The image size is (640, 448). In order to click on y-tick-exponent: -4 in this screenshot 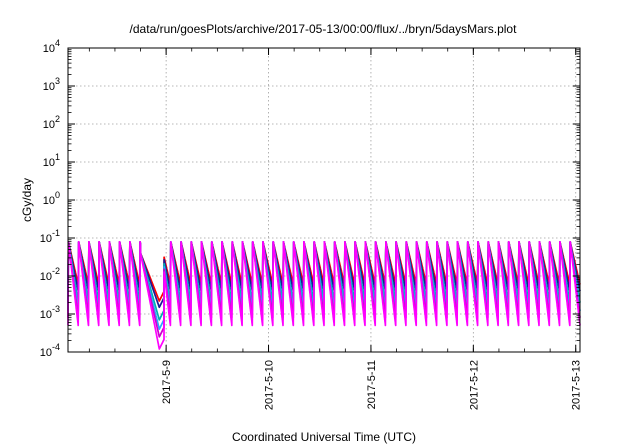, I will do `click(56, 347)`.